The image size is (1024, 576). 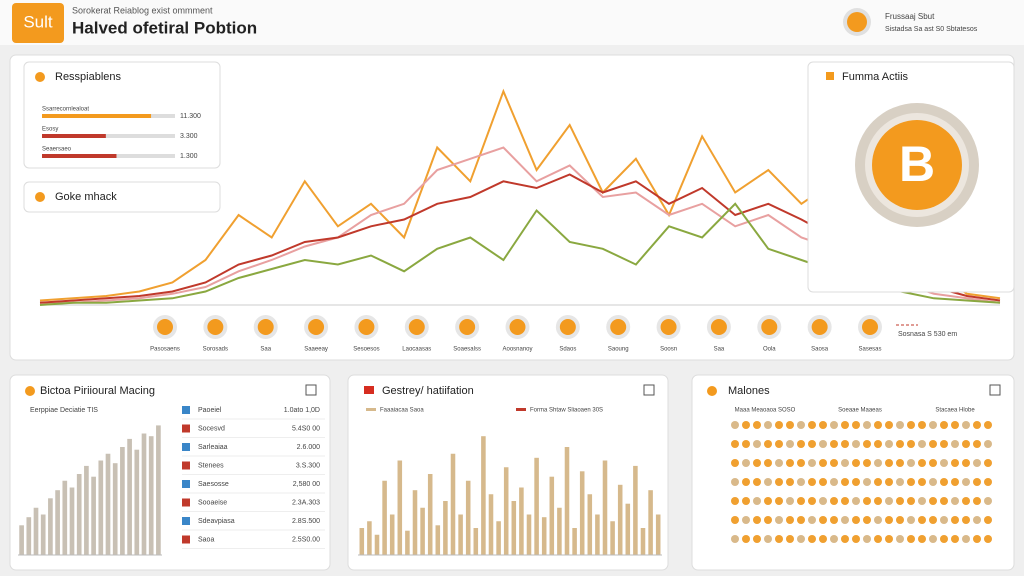 What do you see at coordinates (211, 465) in the screenshot?
I see `row-name: Stenees` at bounding box center [211, 465].